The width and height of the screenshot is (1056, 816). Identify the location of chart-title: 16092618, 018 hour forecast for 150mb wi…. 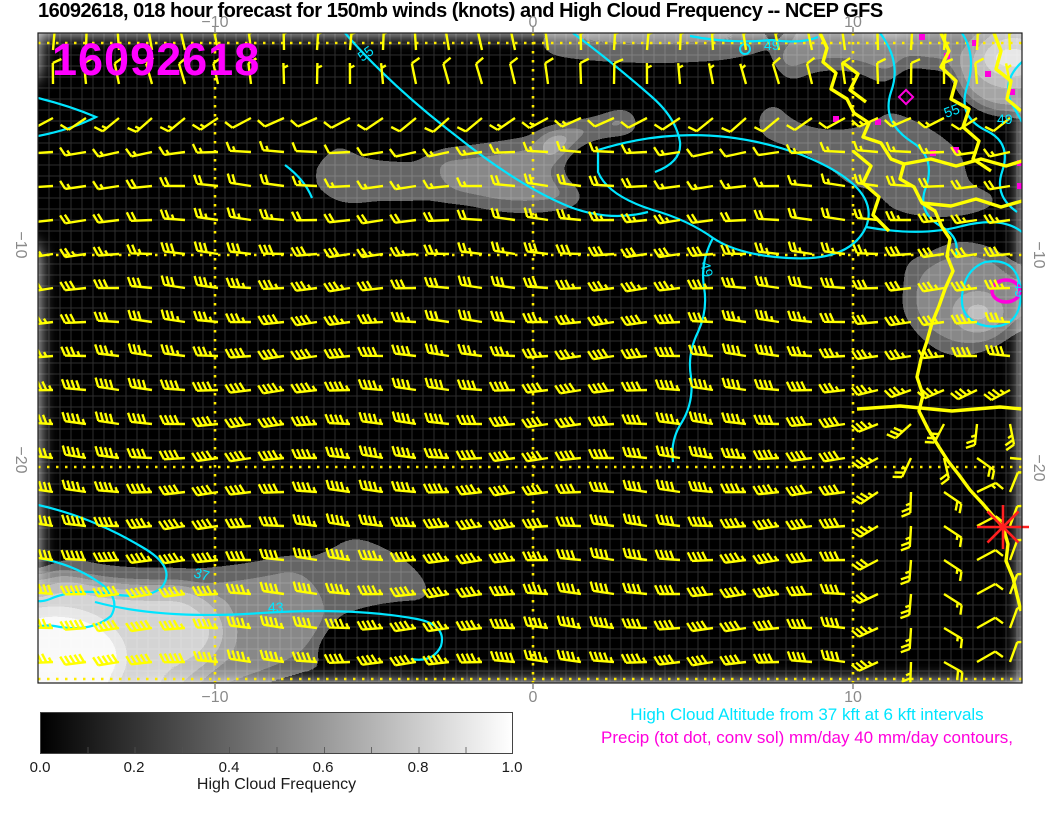
(460, 11).